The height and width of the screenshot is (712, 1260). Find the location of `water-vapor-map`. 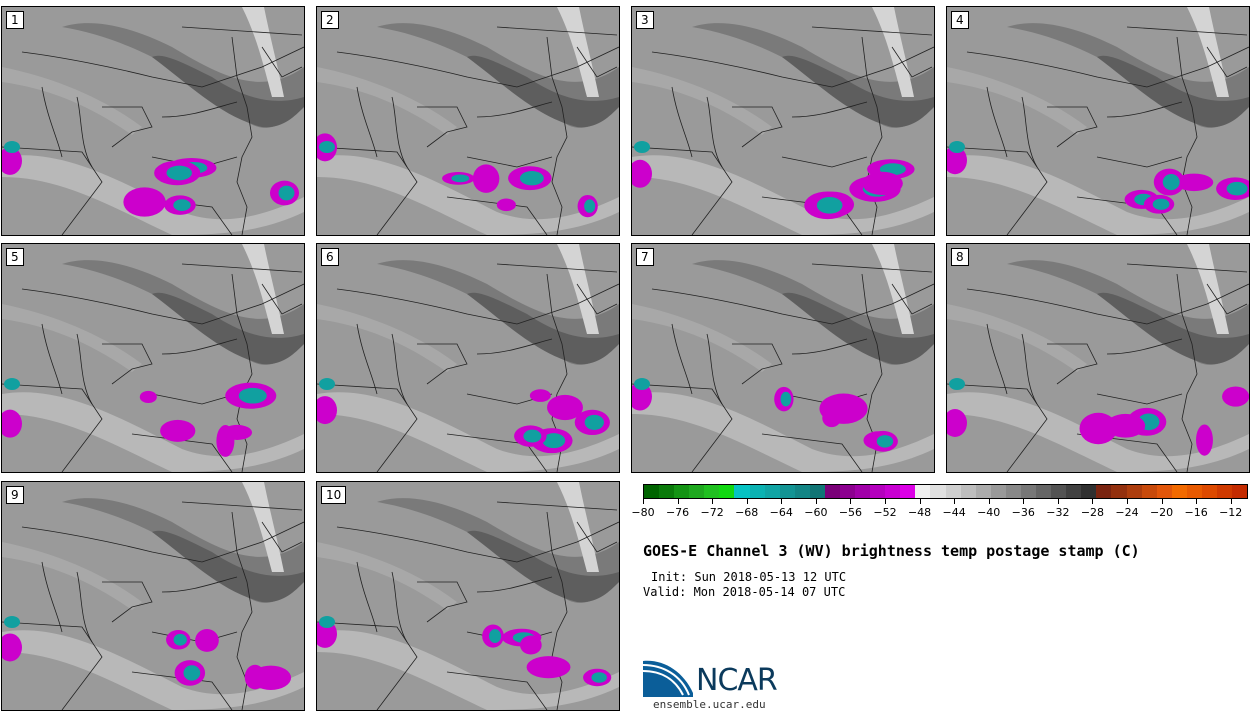

water-vapor-map is located at coordinates (1098, 121).